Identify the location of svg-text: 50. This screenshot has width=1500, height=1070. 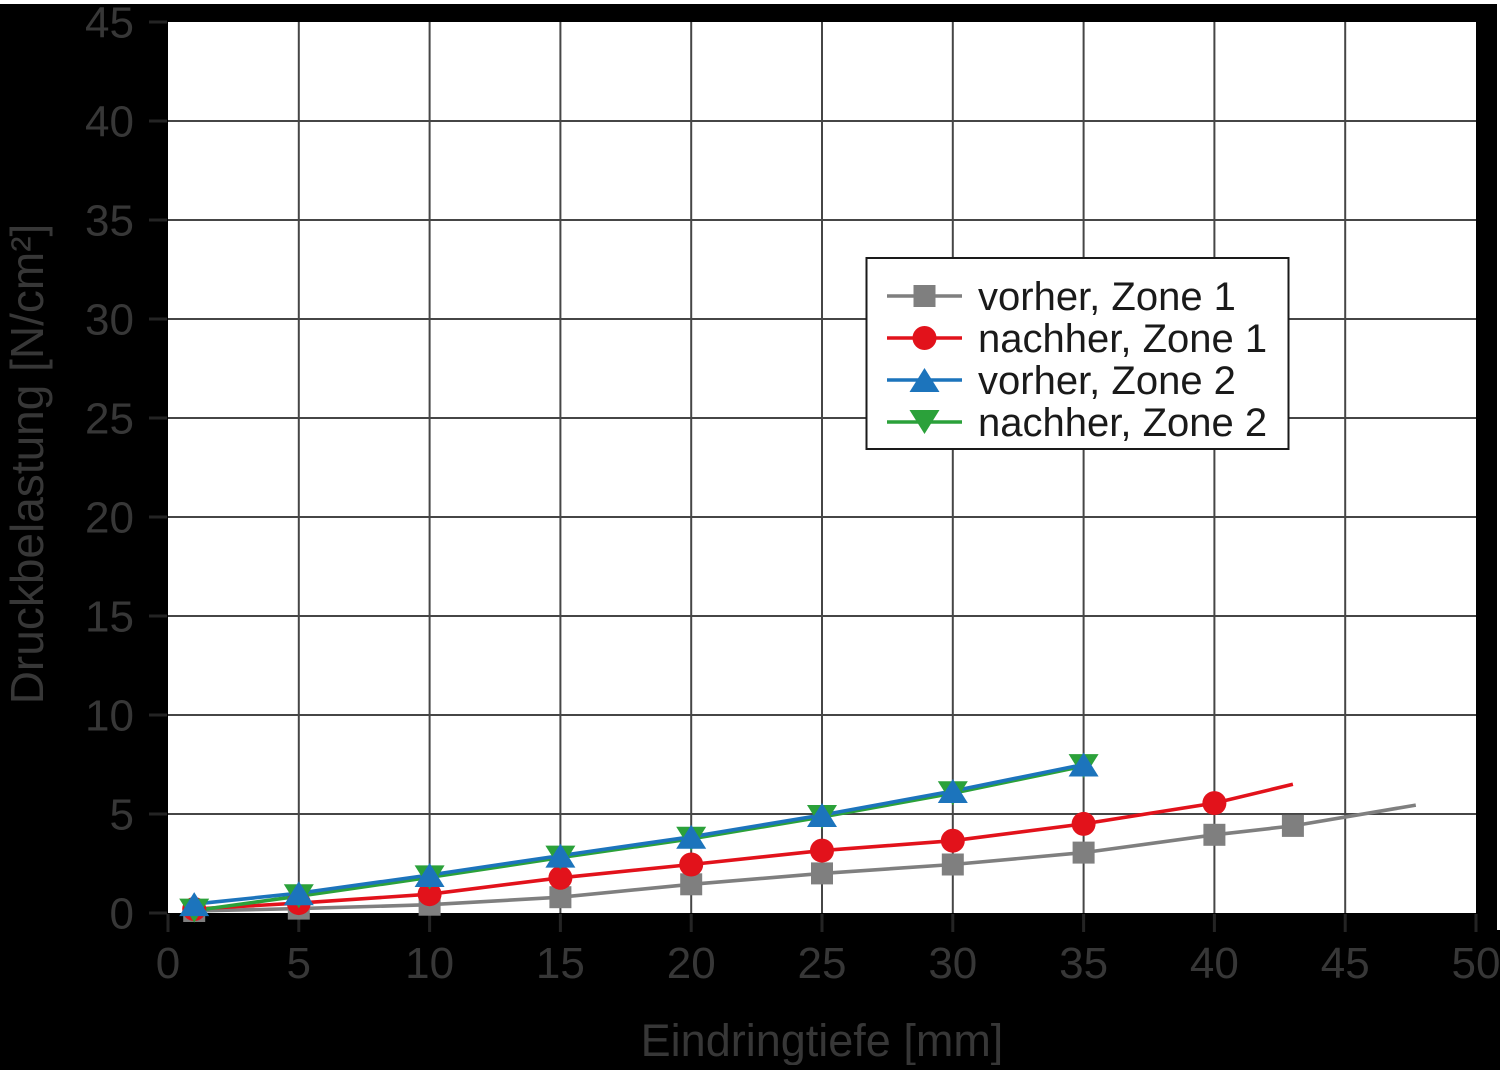
(1476, 963).